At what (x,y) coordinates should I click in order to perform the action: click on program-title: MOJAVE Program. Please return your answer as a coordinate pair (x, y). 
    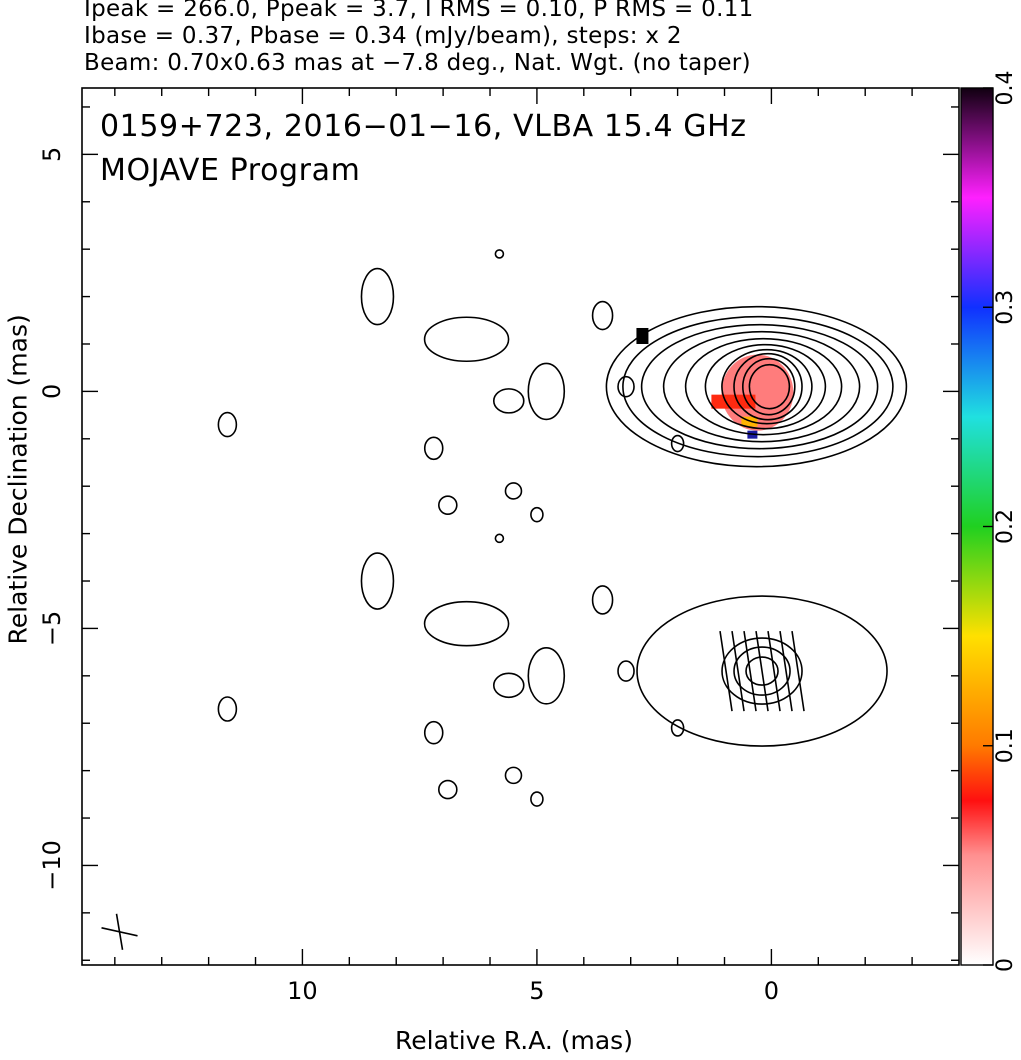
    Looking at the image, I should click on (230, 170).